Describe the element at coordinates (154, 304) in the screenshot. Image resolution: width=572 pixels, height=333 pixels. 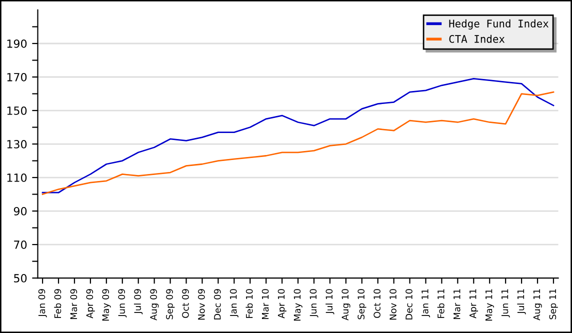
I see `x-tick-label: Aug 09` at that location.